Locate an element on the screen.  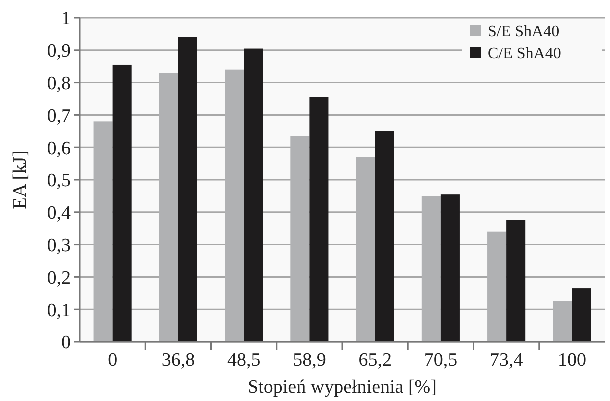
x-tick-label: 100 is located at coordinates (572, 360).